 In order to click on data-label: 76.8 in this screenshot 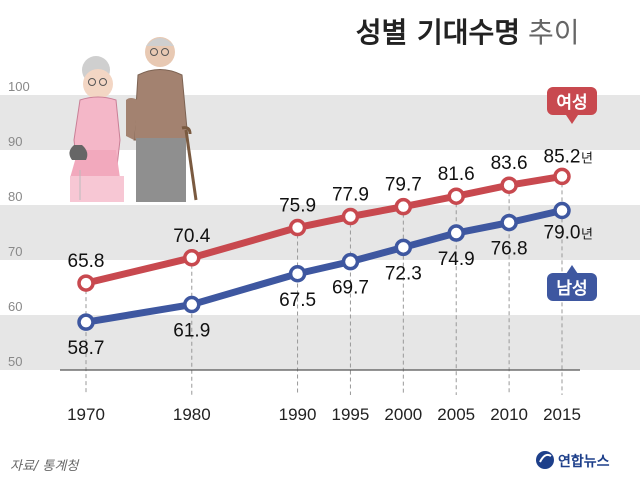, I will do `click(509, 249)`.